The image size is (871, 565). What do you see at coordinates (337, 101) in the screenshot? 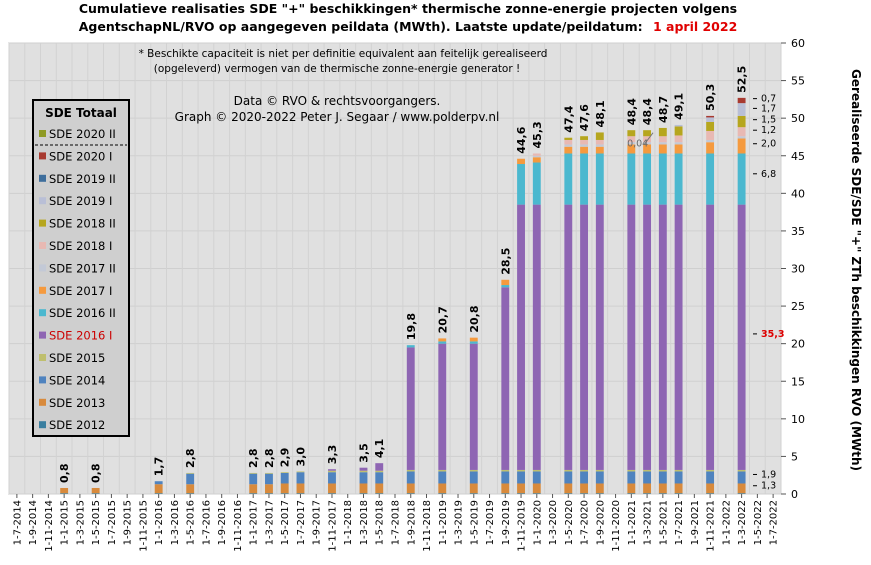
I see `credit-line1: Data © RVO & rechtsvoorgangers.` at bounding box center [337, 101].